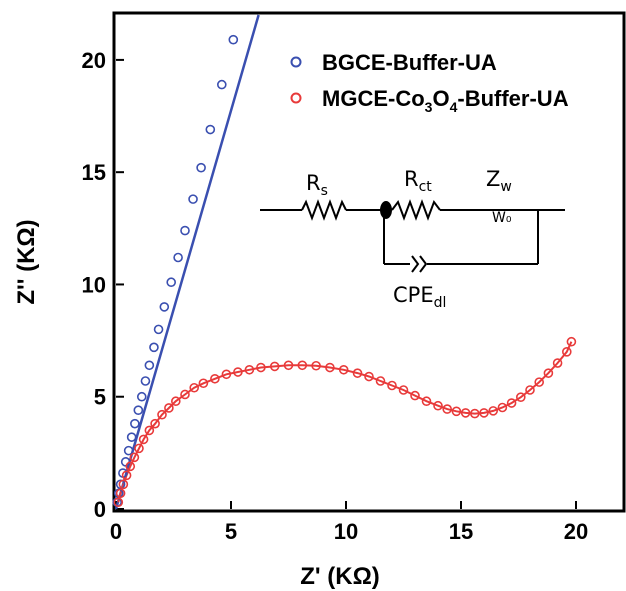 The height and width of the screenshot is (591, 626). Describe the element at coordinates (386, 210) in the screenshot. I see `junction-node` at that location.